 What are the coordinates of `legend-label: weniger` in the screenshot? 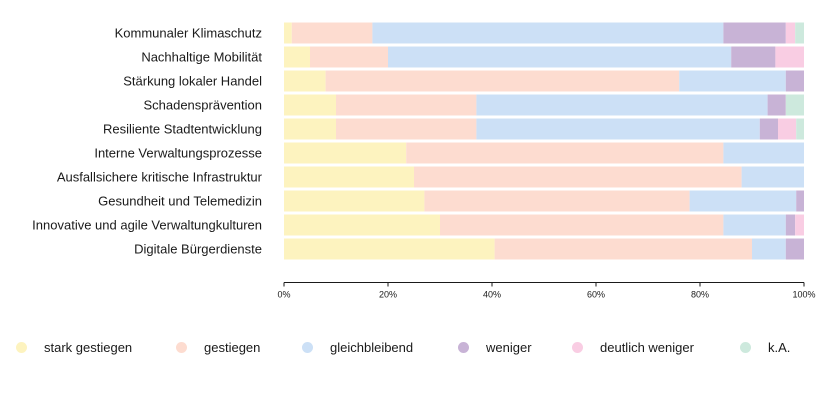 It's located at (509, 347).